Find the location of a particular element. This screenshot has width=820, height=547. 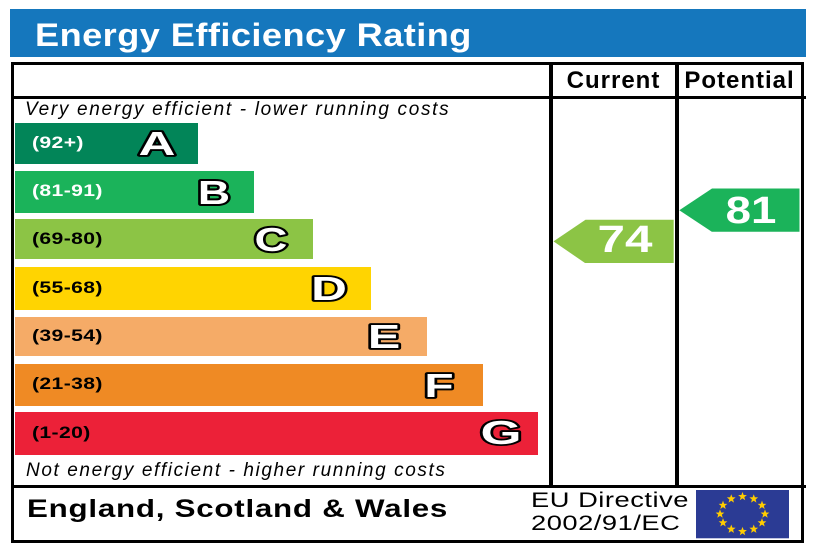

svg-text: D is located at coordinates (329, 288).